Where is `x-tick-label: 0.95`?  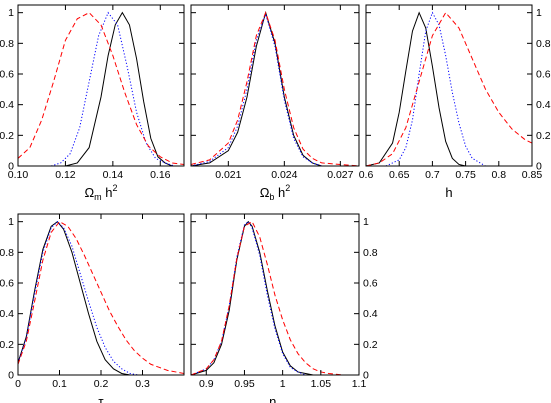 x-tick-label: 0.95 is located at coordinates (244, 384).